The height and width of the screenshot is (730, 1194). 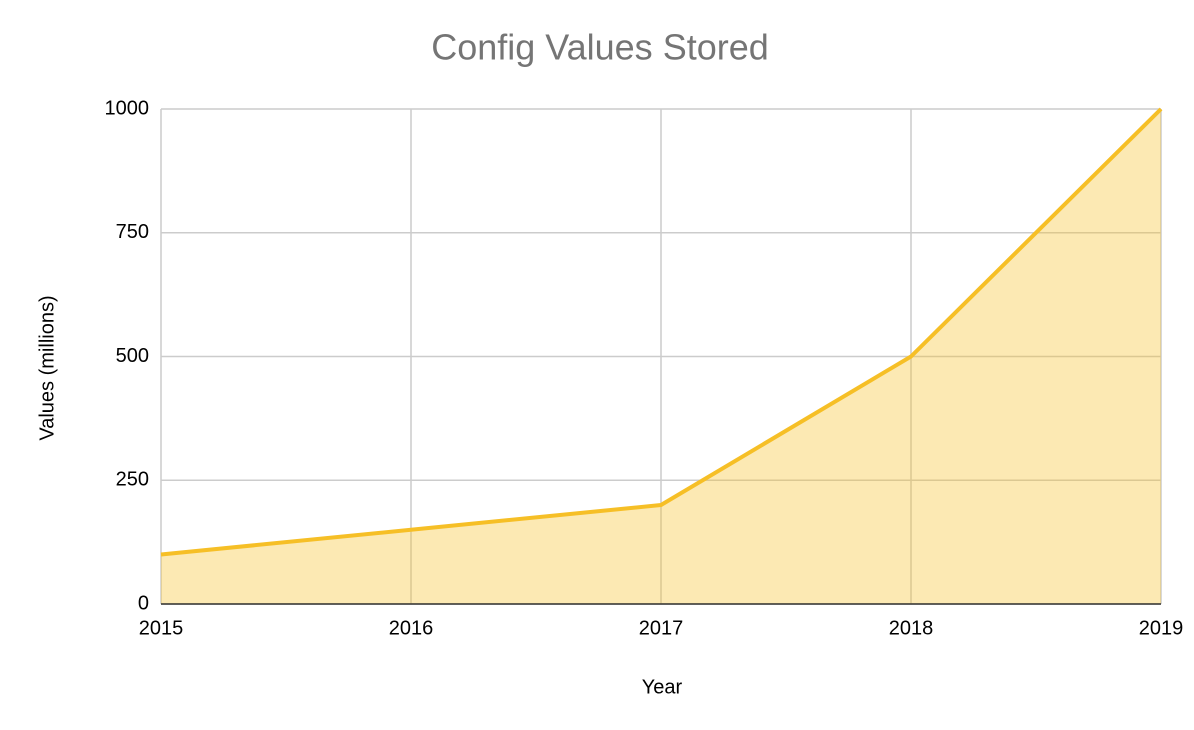 What do you see at coordinates (661, 628) in the screenshot?
I see `x-tick-label: 2017` at bounding box center [661, 628].